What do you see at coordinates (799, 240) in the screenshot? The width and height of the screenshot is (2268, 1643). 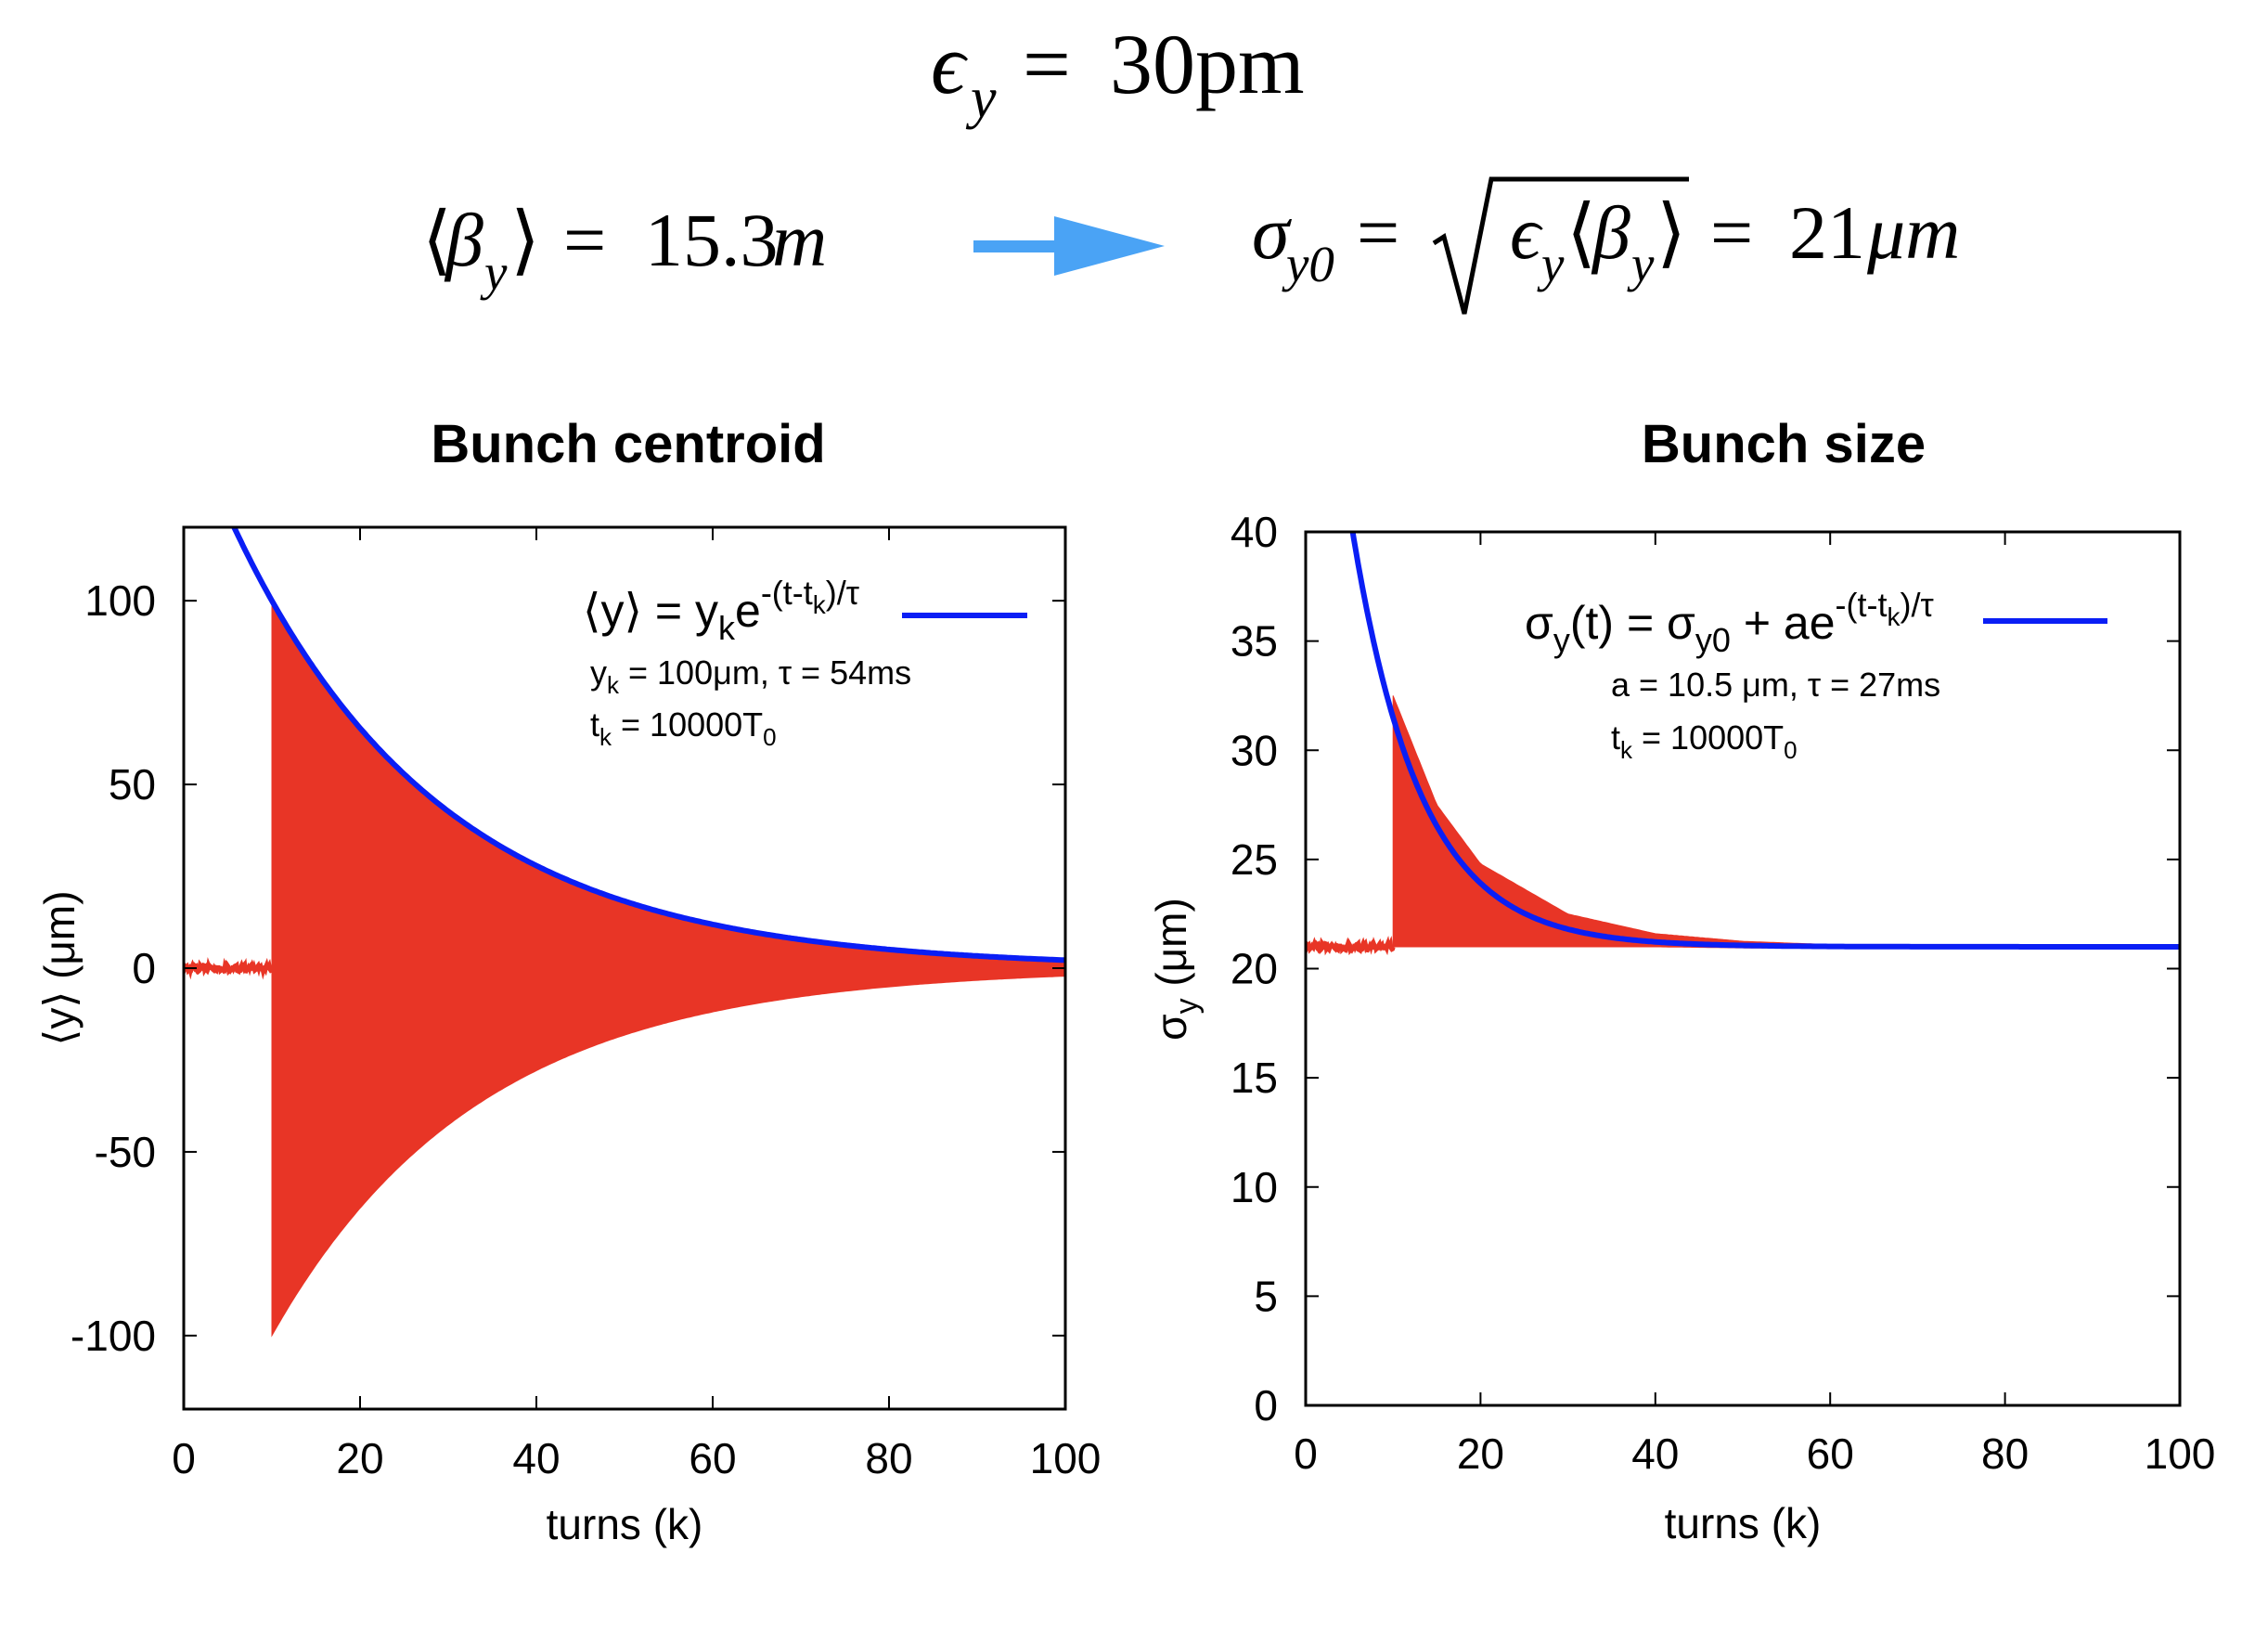 I see `beta-unit: m` at bounding box center [799, 240].